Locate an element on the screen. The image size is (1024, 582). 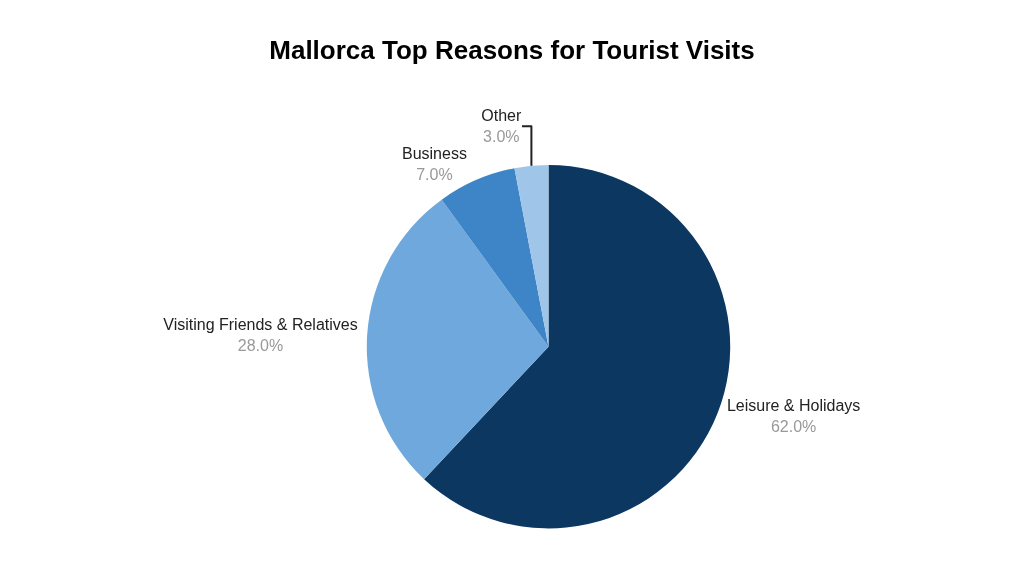
data-label: 3.0% is located at coordinates (501, 137).